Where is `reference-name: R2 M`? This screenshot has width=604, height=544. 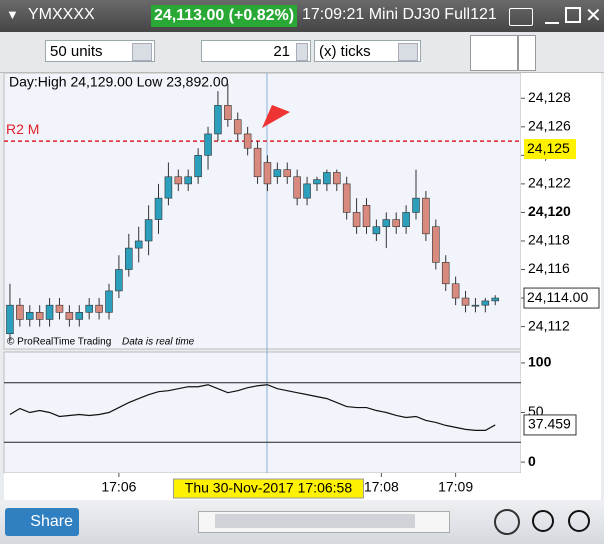
reference-name: R2 M is located at coordinates (22, 129).